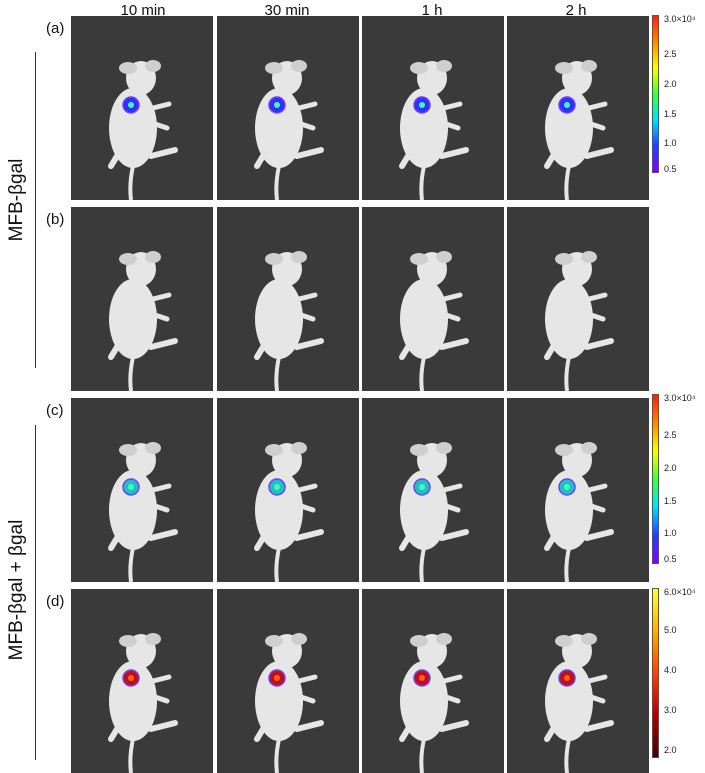  Describe the element at coordinates (287, 10) in the screenshot. I see `column-header-30-min: 30 min` at that location.